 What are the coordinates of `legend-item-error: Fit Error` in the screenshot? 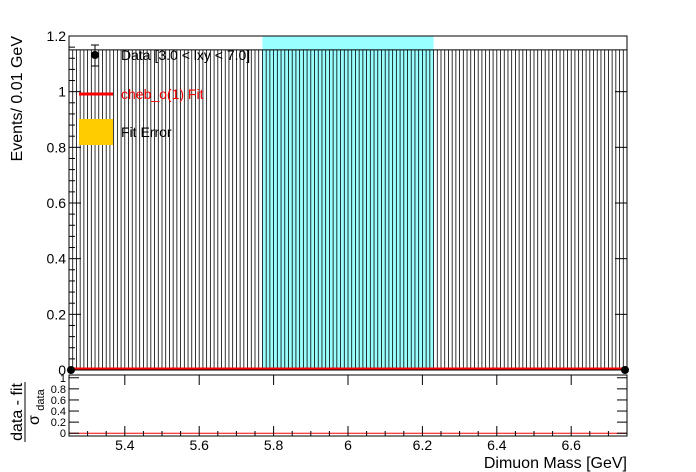 It's located at (125, 132).